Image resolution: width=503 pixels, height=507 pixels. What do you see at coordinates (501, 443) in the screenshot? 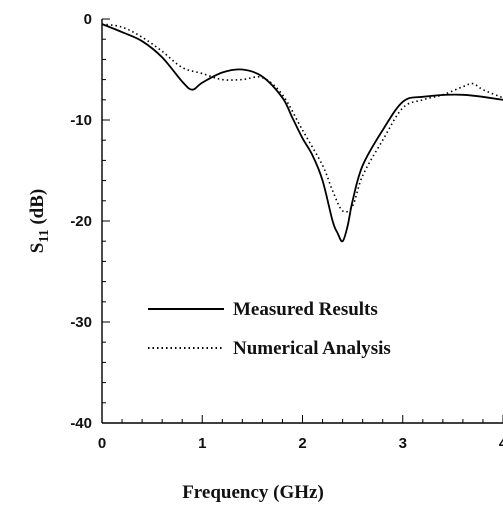
I see `x-tick-label: 4` at bounding box center [501, 443].